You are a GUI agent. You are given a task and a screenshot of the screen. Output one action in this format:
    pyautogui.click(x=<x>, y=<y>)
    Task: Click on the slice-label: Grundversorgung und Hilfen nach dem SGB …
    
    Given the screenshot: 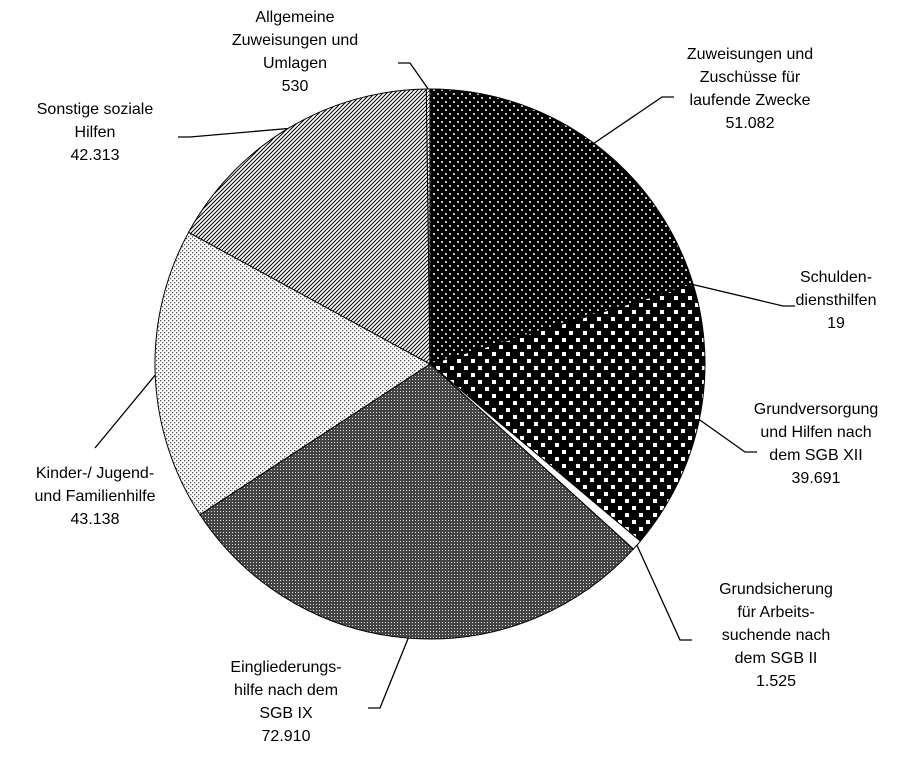 What is the action you would take?
    pyautogui.click(x=816, y=444)
    